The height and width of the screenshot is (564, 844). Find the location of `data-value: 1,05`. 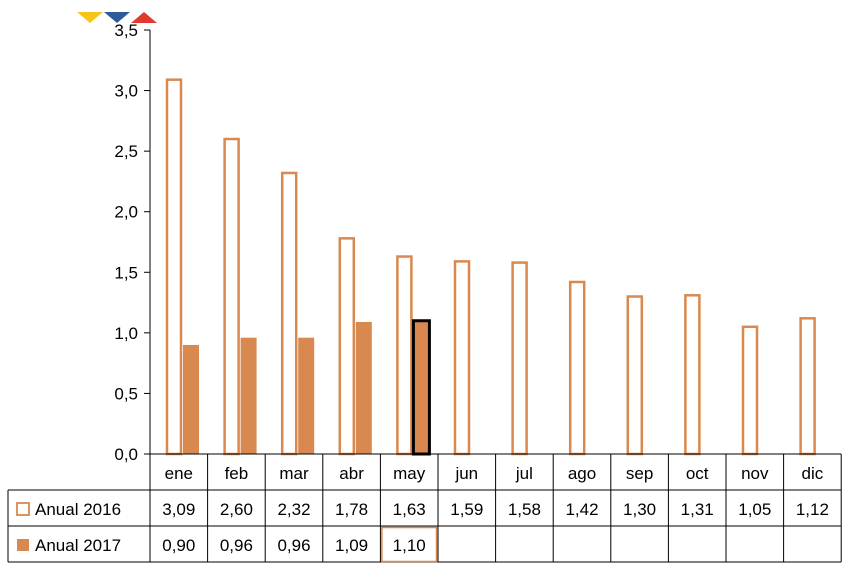

data-value: 1,05 is located at coordinates (754, 509).